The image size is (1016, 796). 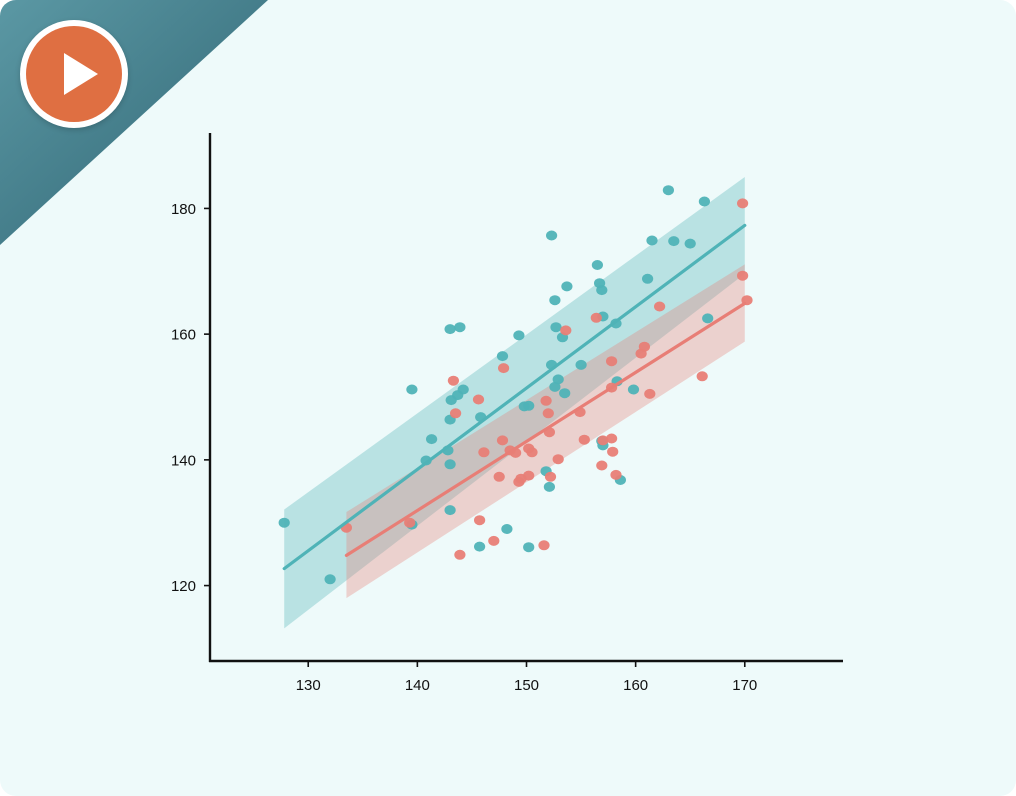 I want to click on y-tick-label-120: 120, so click(x=183, y=586).